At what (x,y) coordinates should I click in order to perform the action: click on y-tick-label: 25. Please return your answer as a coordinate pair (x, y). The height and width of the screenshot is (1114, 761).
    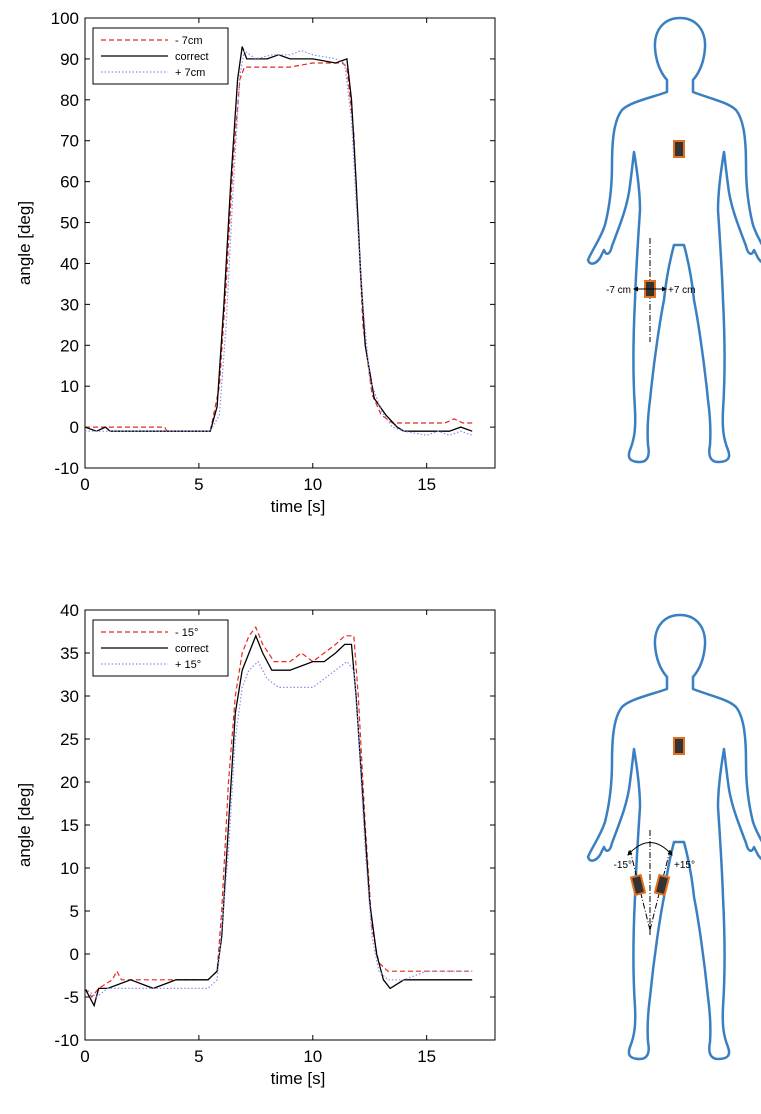
    Looking at the image, I should click on (69, 739).